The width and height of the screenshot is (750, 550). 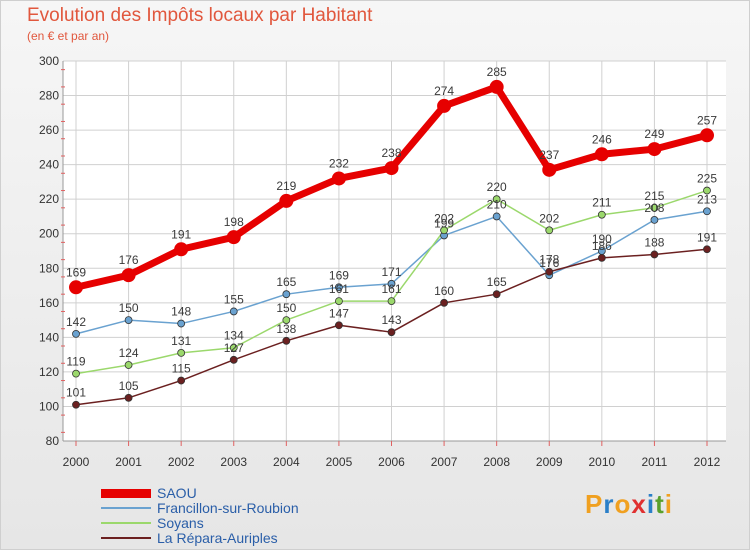 What do you see at coordinates (707, 199) in the screenshot?
I see `value-label: 213` at bounding box center [707, 199].